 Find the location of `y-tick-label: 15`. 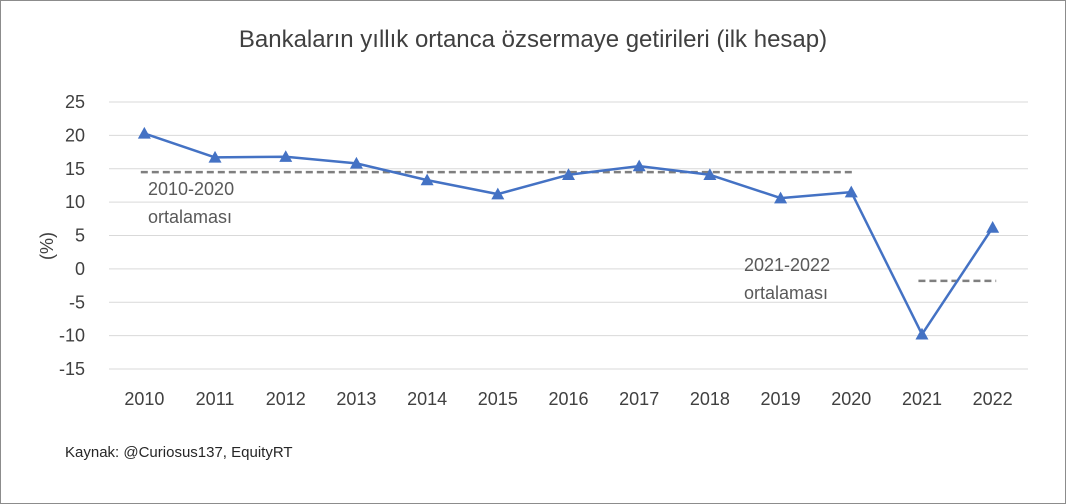

y-tick-label: 15 is located at coordinates (75, 169).